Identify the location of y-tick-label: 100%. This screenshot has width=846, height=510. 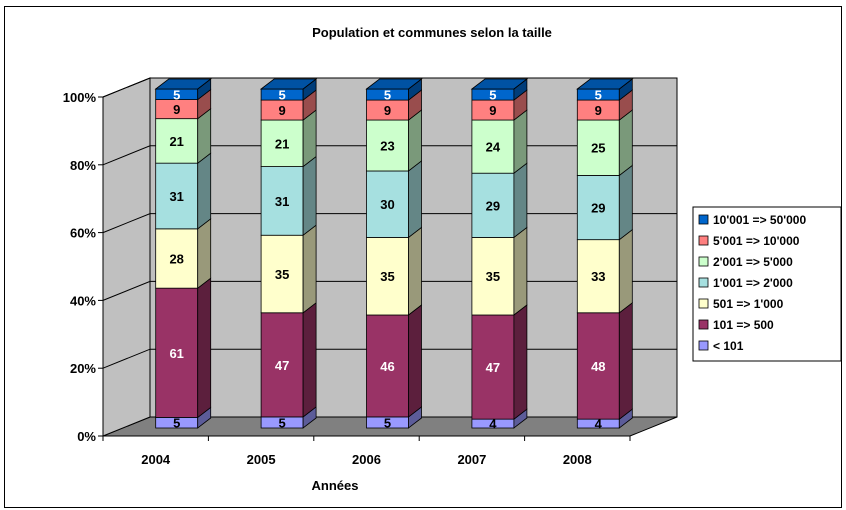
(80, 97).